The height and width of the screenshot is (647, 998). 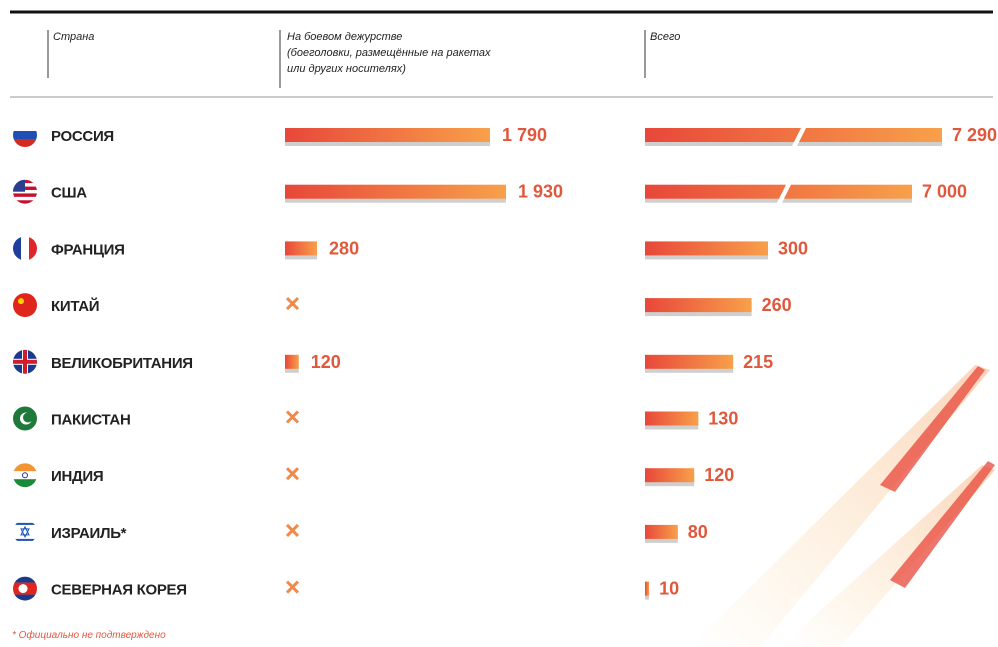 What do you see at coordinates (69, 193) in the screenshot?
I see `country-name: США` at bounding box center [69, 193].